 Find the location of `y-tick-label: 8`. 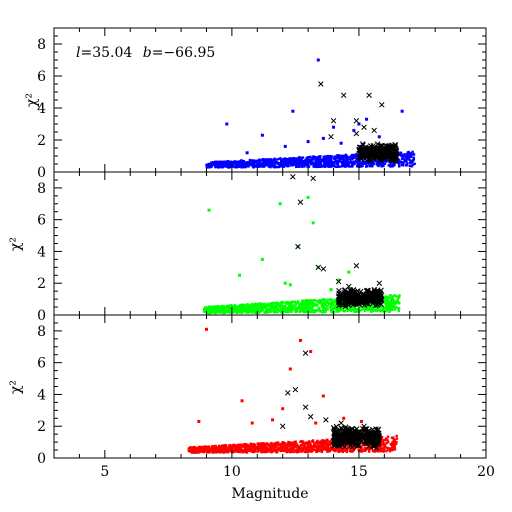

y-tick-label: 8 is located at coordinates (41, 45).